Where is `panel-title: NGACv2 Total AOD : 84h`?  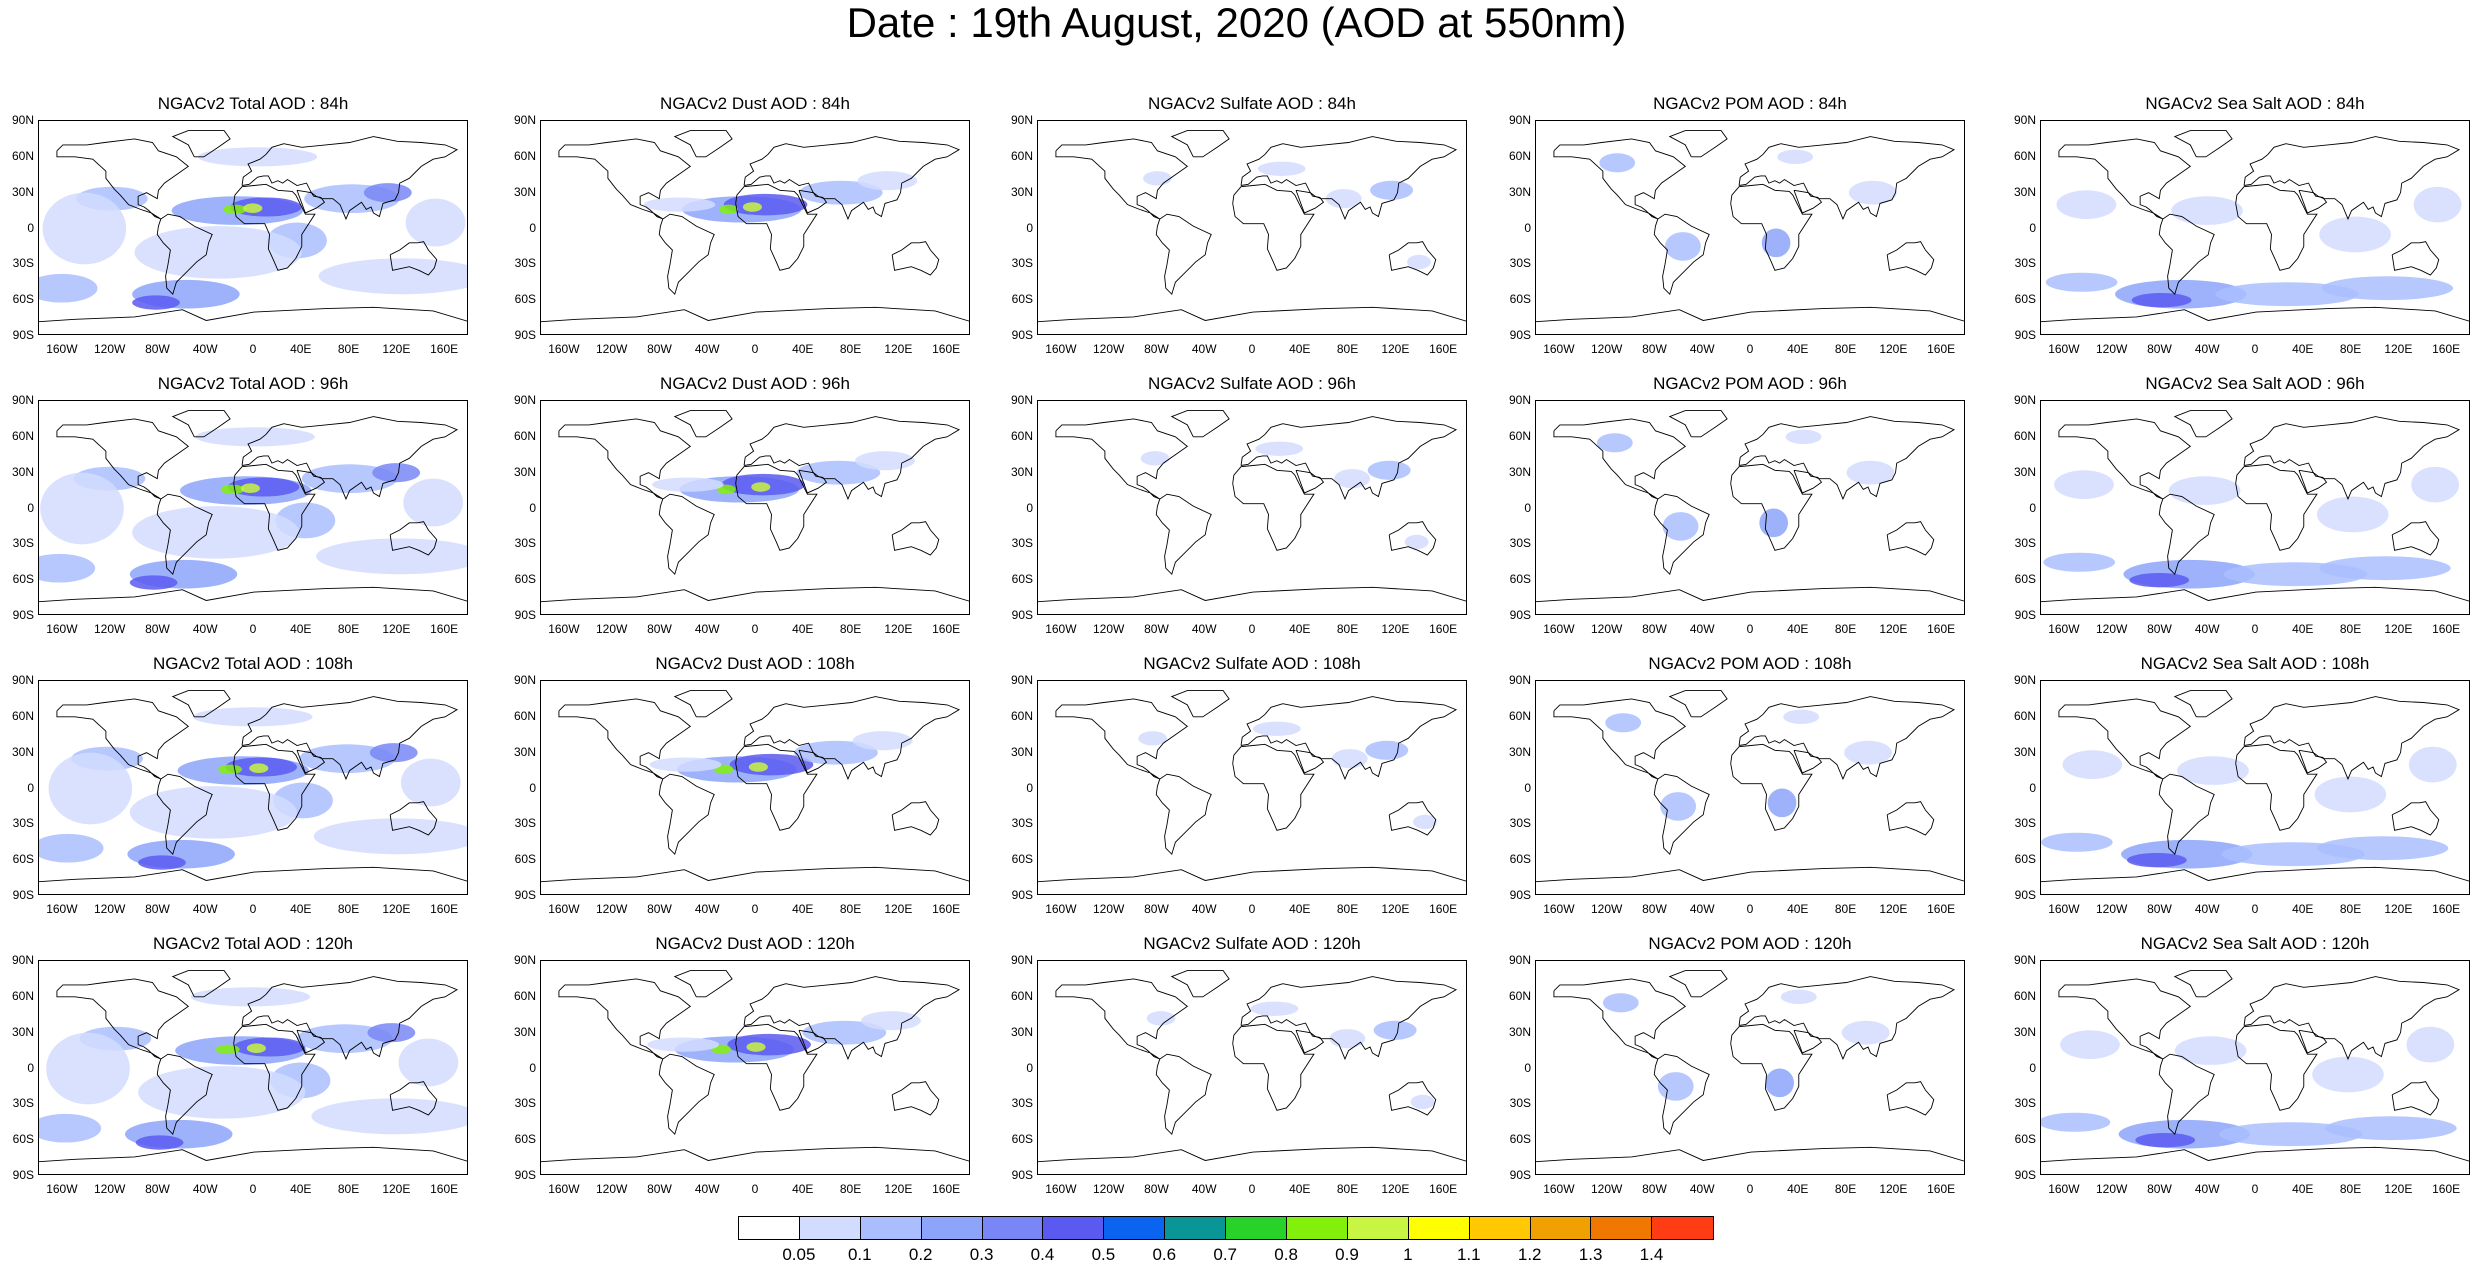
panel-title: NGACv2 Total AOD : 84h is located at coordinates (253, 103).